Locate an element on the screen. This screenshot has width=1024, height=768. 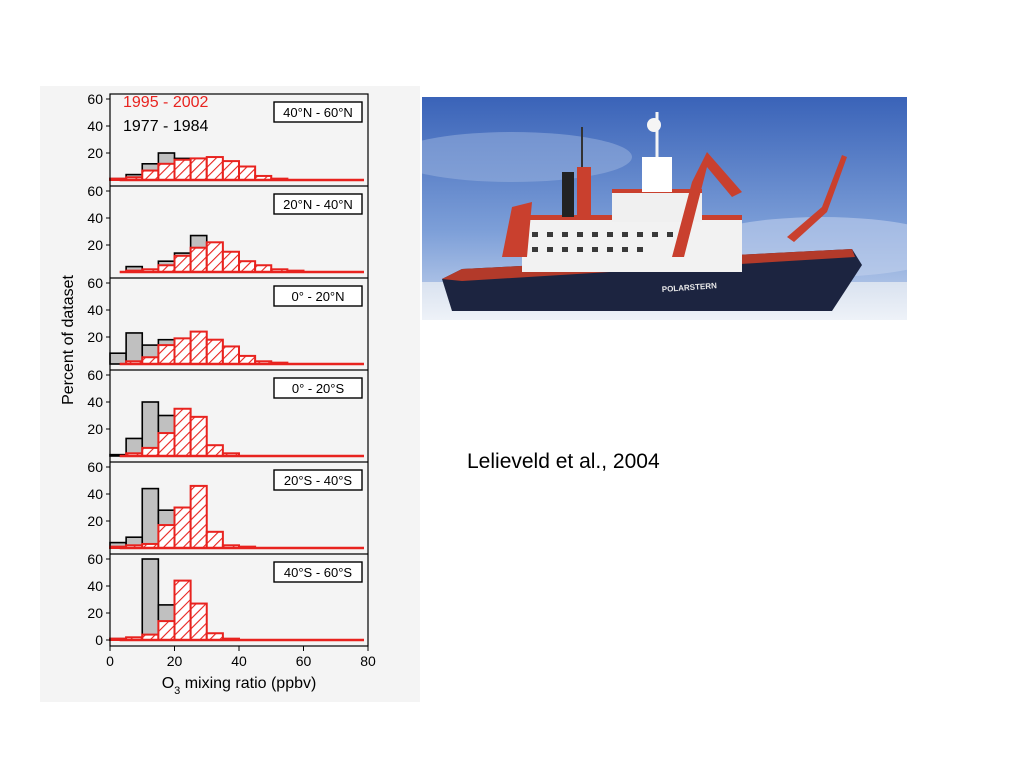
region-label: 40°S - 60°S is located at coordinates (318, 572).